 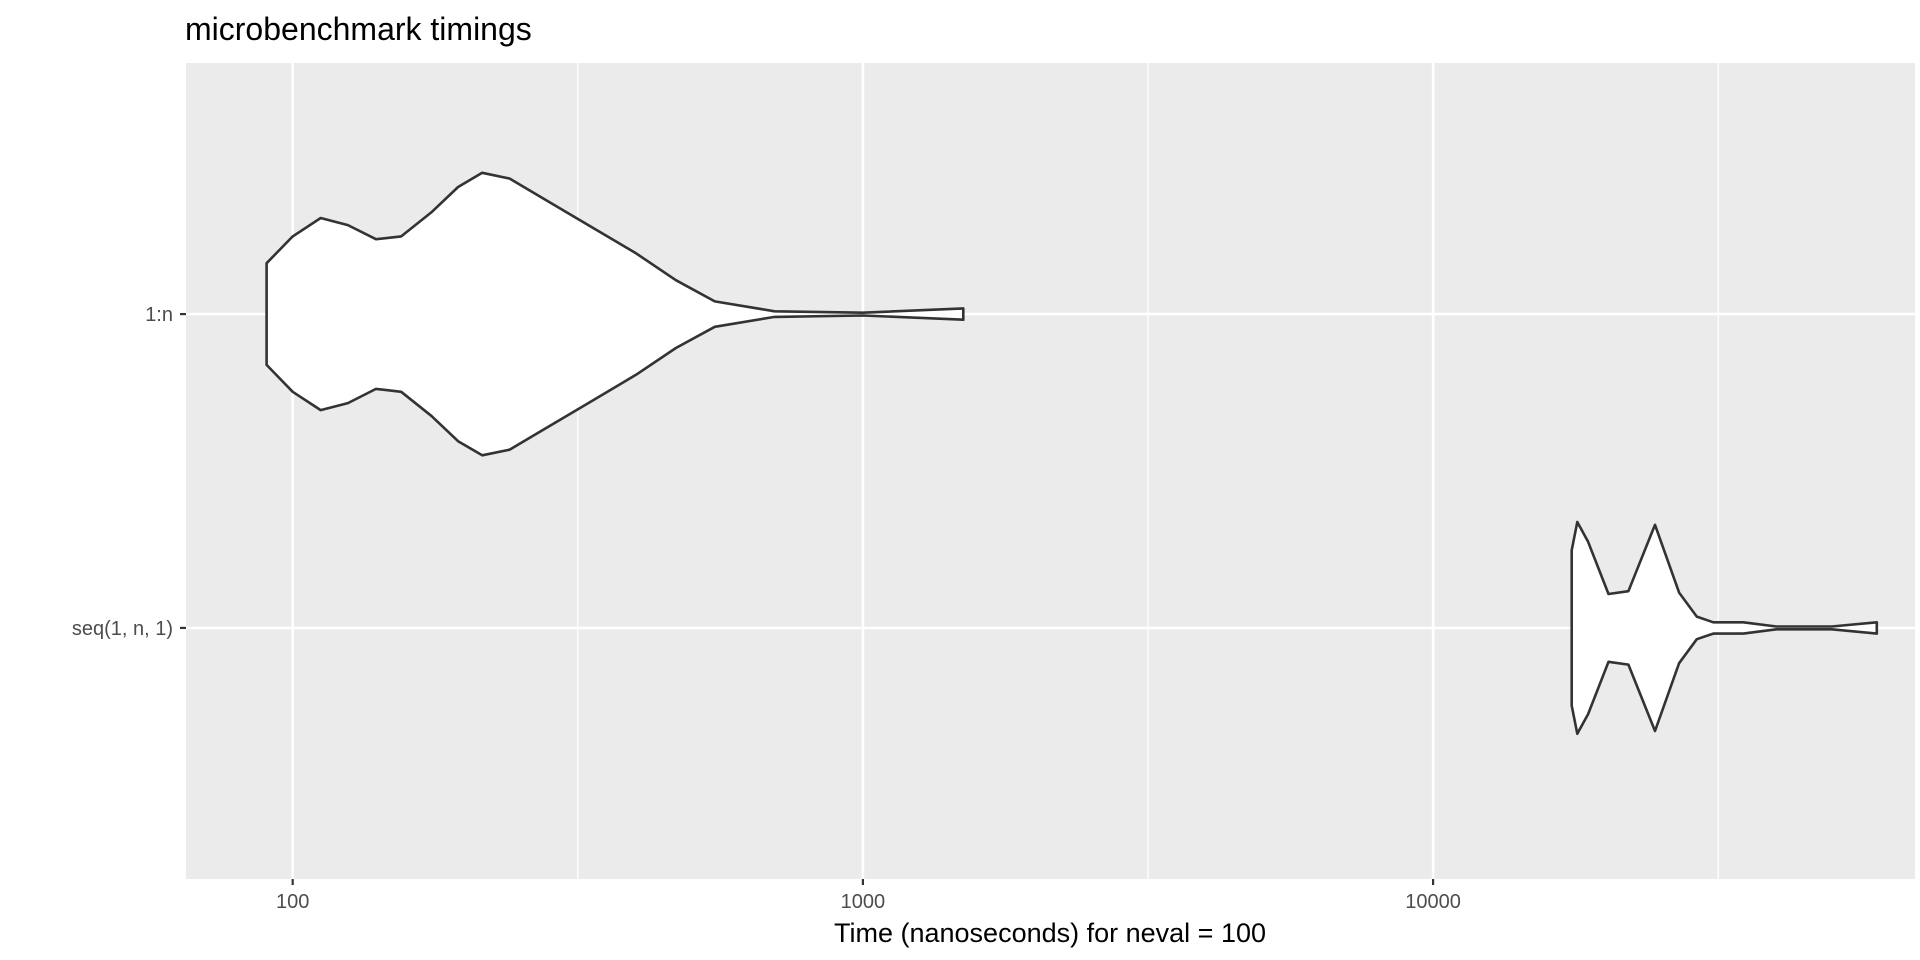 I want to click on y-tick-label-1: seq(1, n, 1), so click(x=122, y=629).